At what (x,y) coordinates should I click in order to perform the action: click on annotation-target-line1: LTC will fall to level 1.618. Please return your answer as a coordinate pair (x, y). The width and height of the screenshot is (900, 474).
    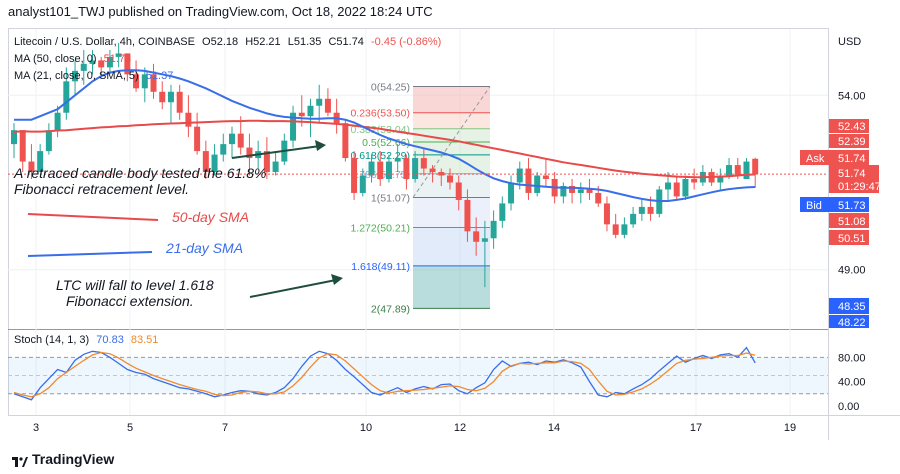
    Looking at the image, I should click on (135, 285).